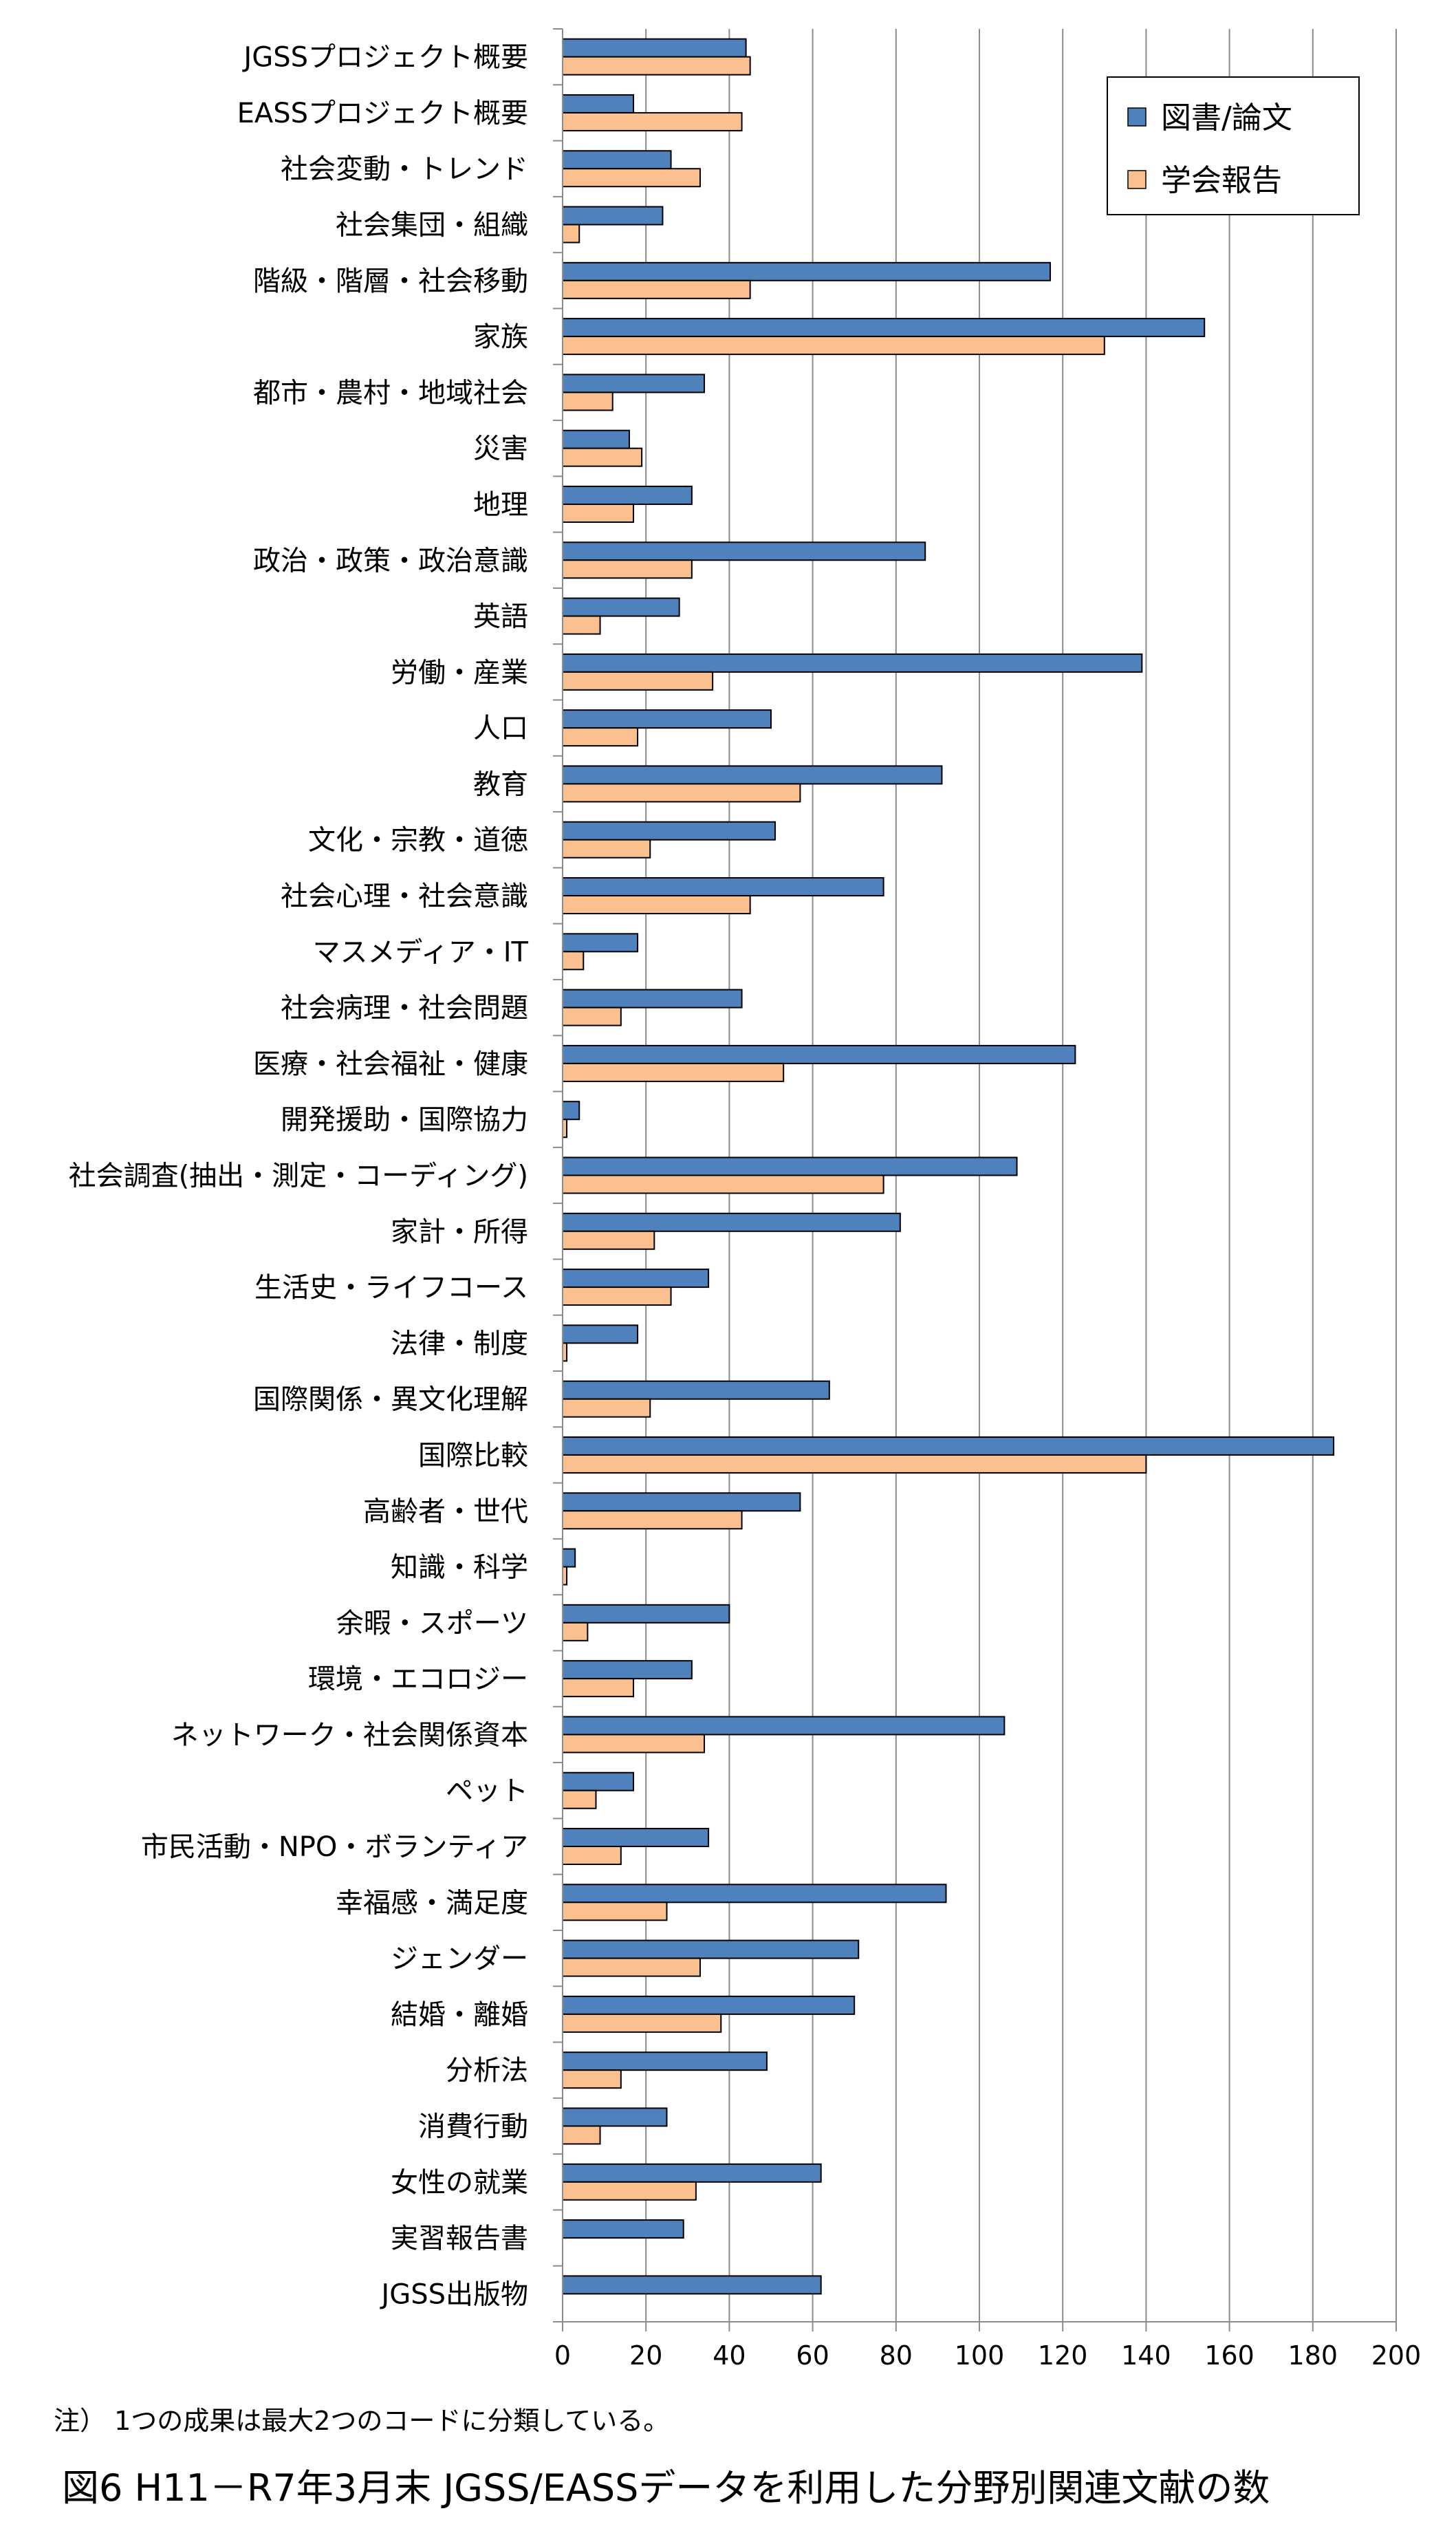  What do you see at coordinates (500, 505) in the screenshot?
I see `category-label: 地理` at bounding box center [500, 505].